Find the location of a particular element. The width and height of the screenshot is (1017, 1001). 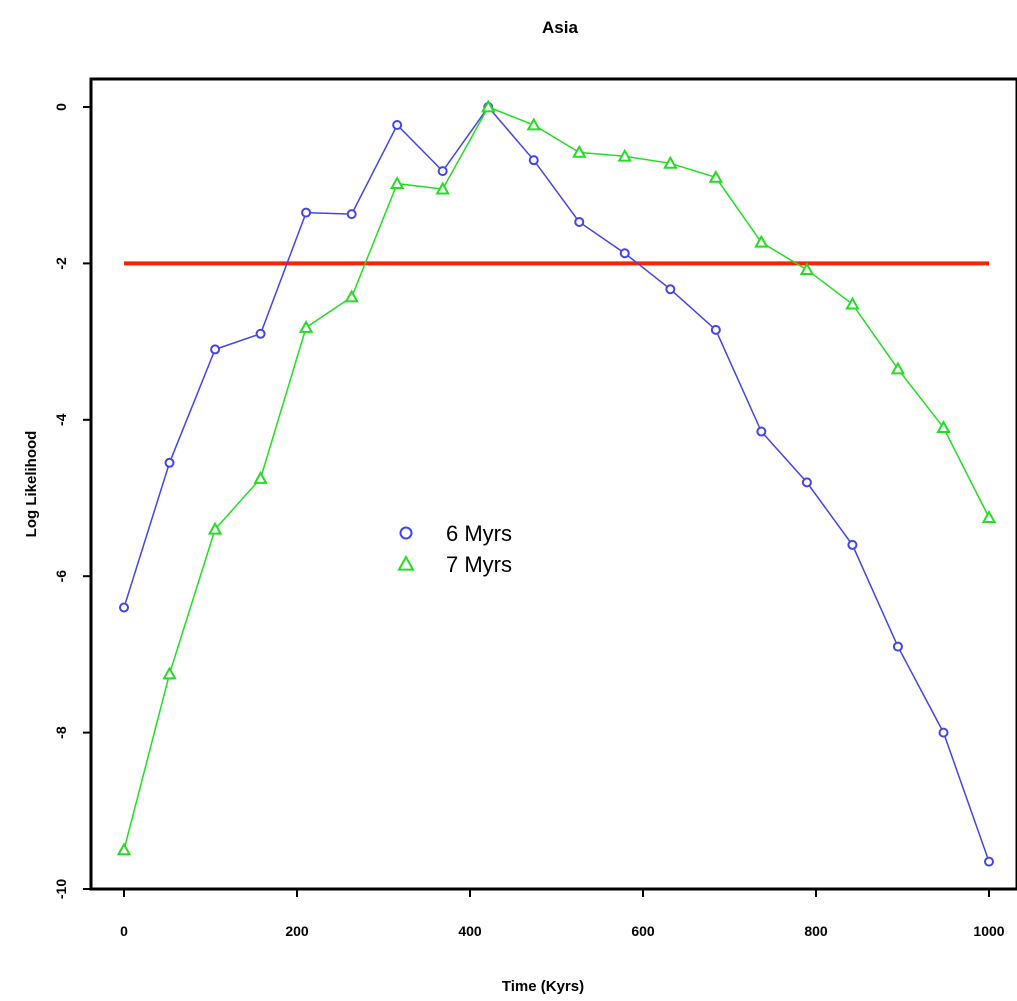

y-tick-label: -6 is located at coordinates (61, 576).